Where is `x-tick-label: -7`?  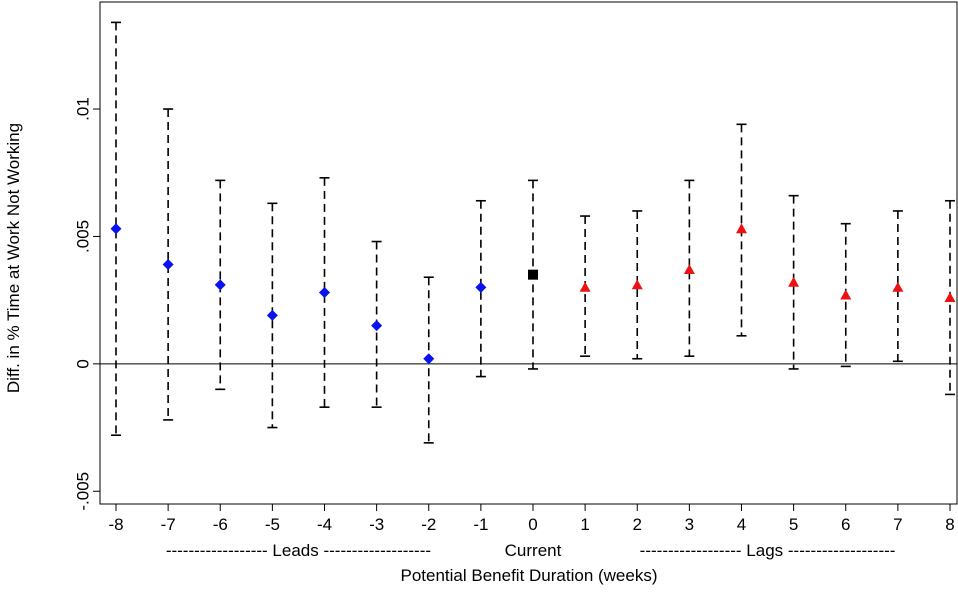
x-tick-label: -7 is located at coordinates (168, 524).